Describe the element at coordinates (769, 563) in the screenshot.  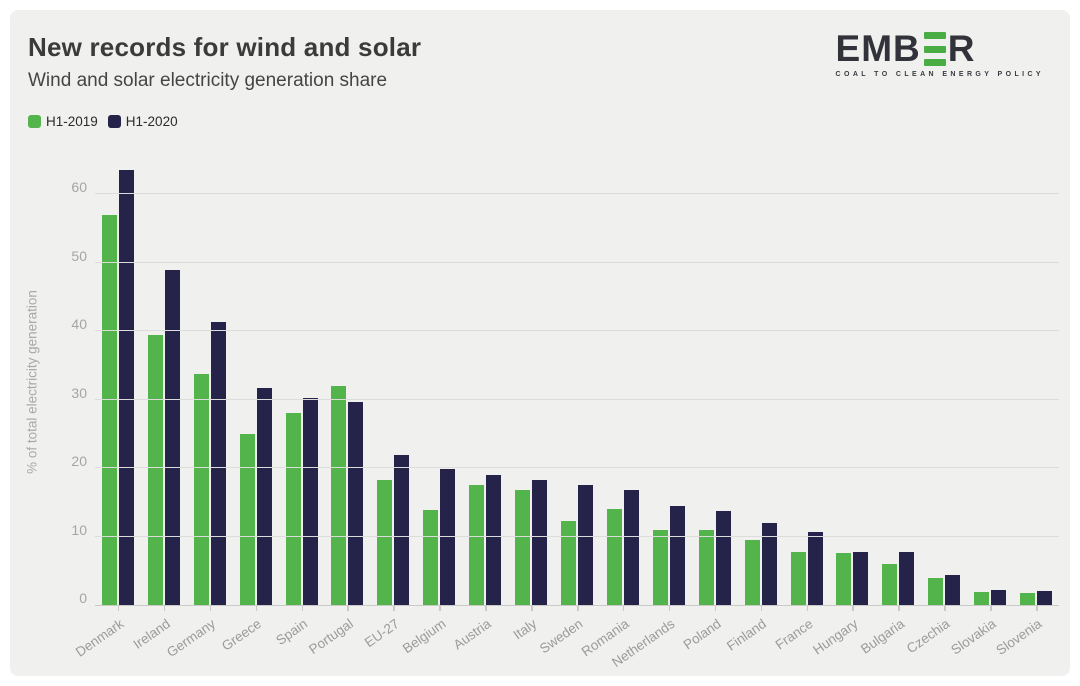
I see `bar-h1-2020-finland` at that location.